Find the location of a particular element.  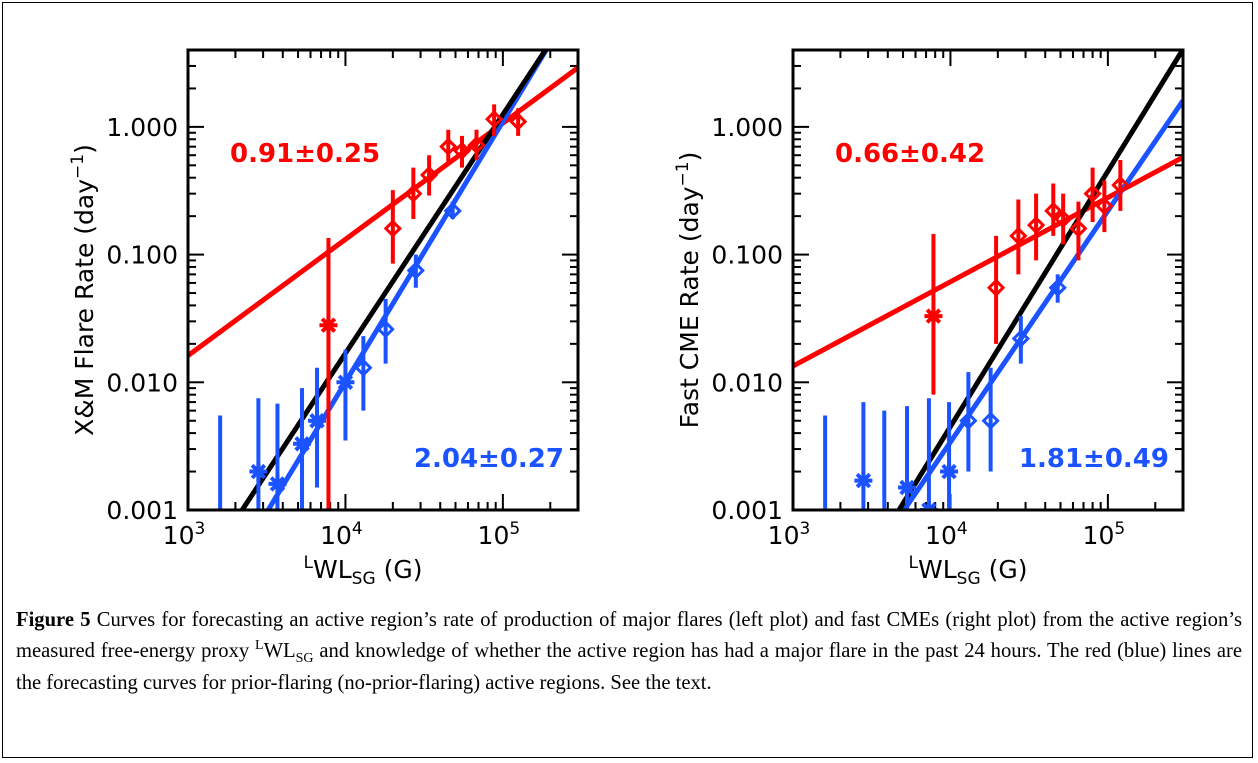

y-axis-label-end: ) is located at coordinates (689, 157).